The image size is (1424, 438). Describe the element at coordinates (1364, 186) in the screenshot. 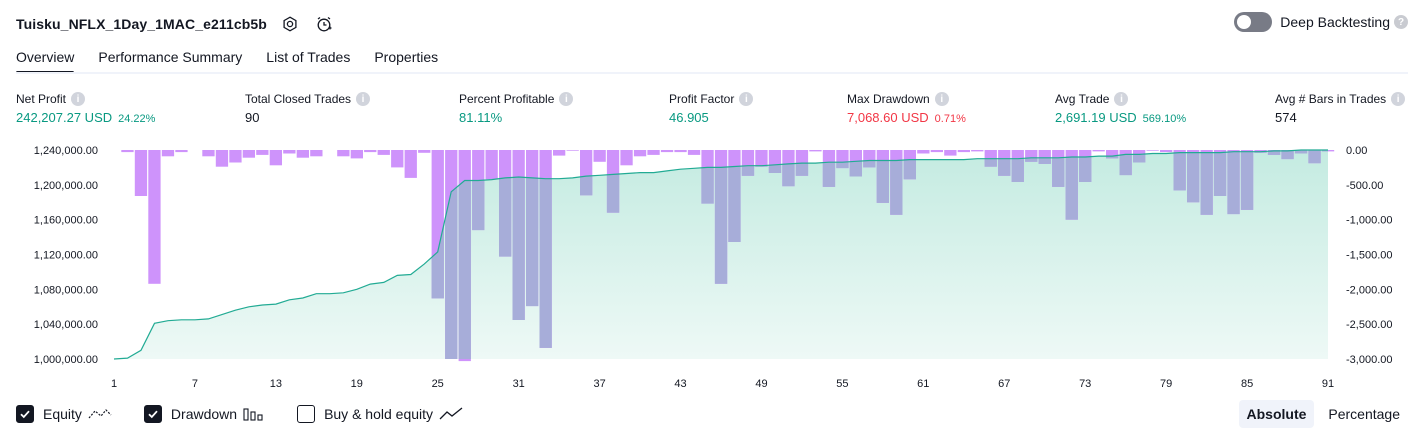

I see `right-axis-tick: -500.00` at that location.